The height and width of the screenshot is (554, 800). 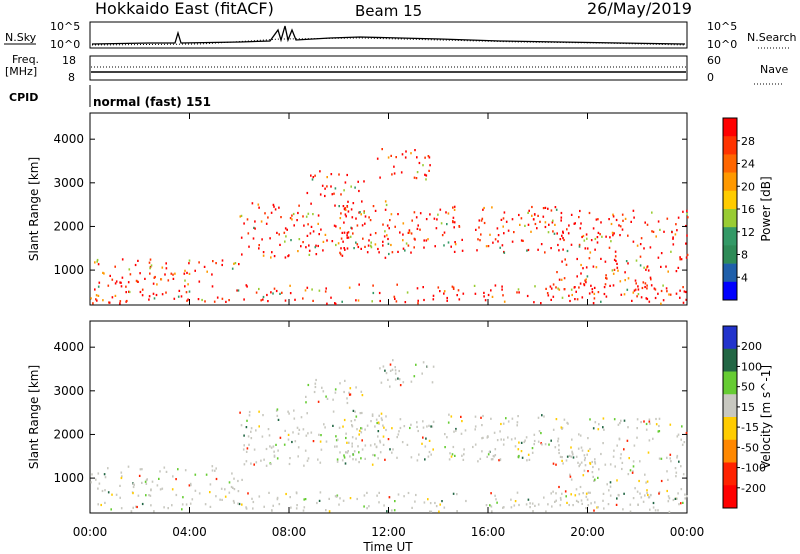 What do you see at coordinates (587, 532) in the screenshot?
I see `x-tick-label: 20:00` at bounding box center [587, 532].